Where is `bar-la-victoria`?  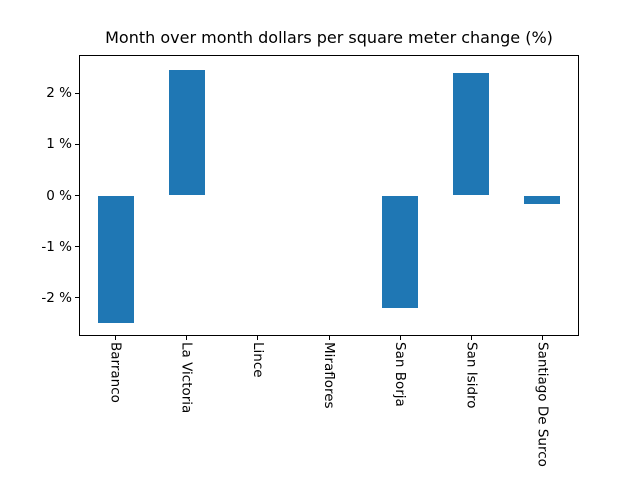
bar-la-victoria is located at coordinates (186, 133).